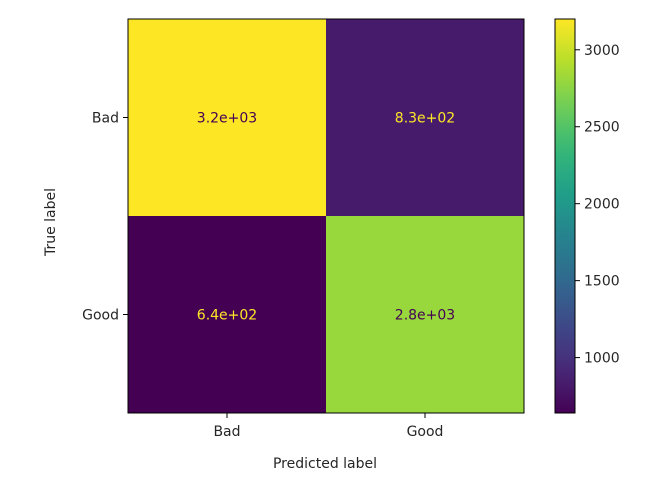 This screenshot has height=493, width=670. What do you see at coordinates (325, 464) in the screenshot?
I see `x-axis-label: Predicted label` at bounding box center [325, 464].